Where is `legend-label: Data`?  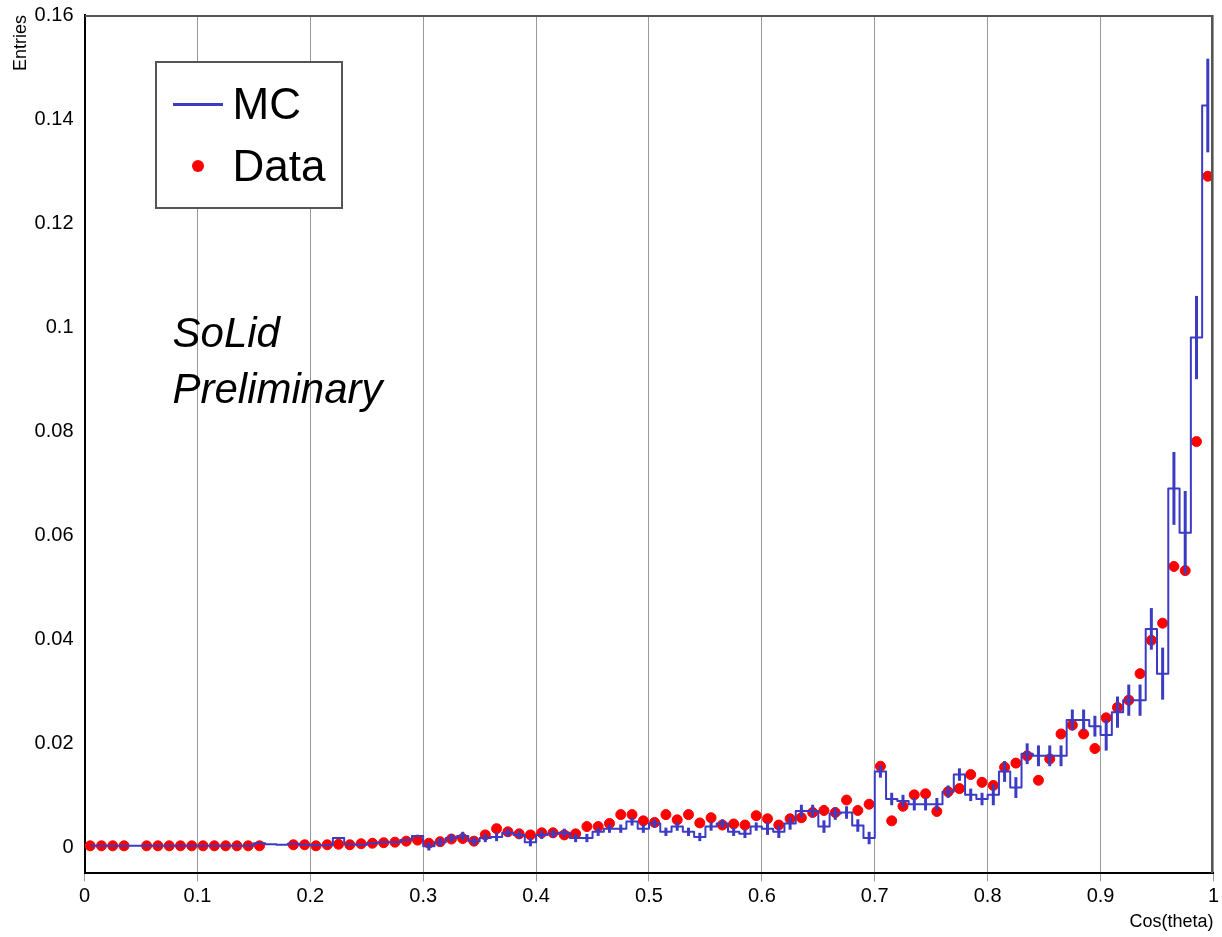 legend-label: Data is located at coordinates (279, 166).